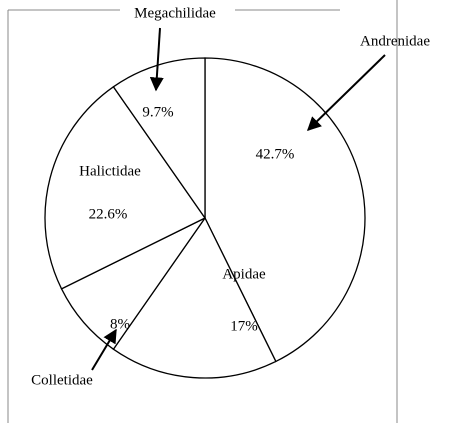 The height and width of the screenshot is (423, 453). I want to click on slice-percent: 42.7%, so click(275, 154).